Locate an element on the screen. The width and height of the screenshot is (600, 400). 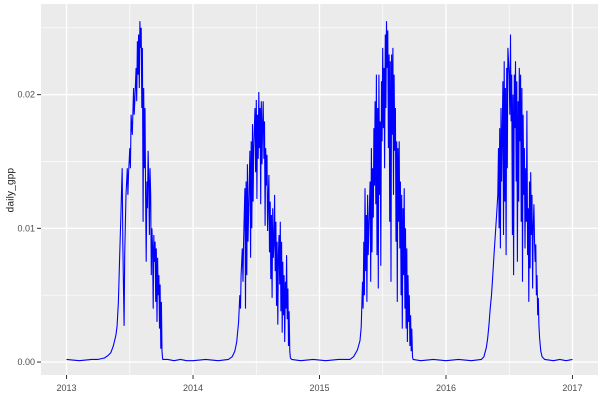
y-axis-title: daily_gpp is located at coordinates (11, 190).